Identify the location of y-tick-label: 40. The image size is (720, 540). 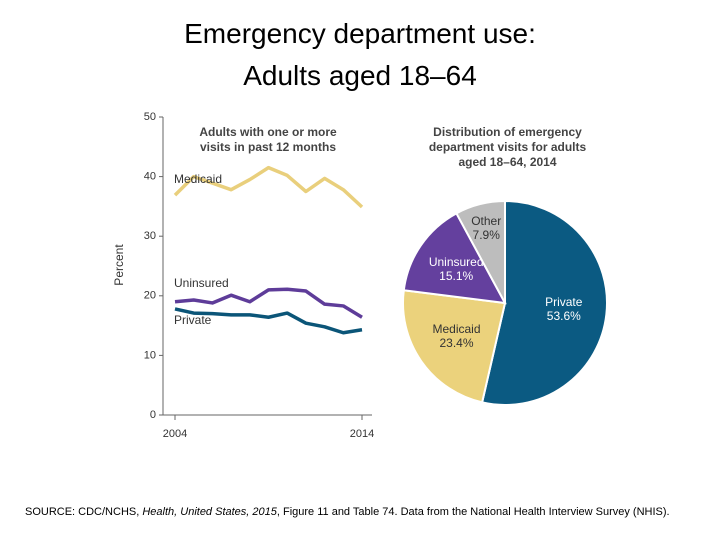
(150, 177).